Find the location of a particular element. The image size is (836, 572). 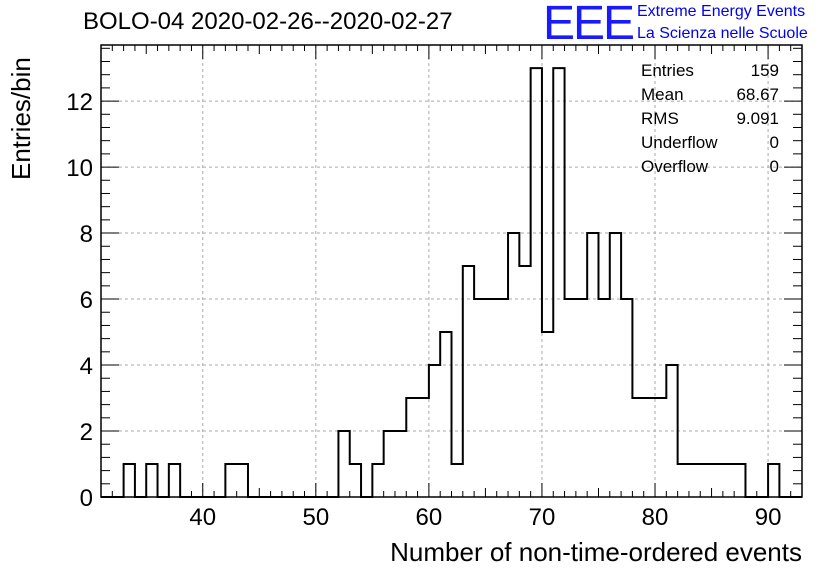

stats-row-mean: Mean 68.67 is located at coordinates (710, 95).